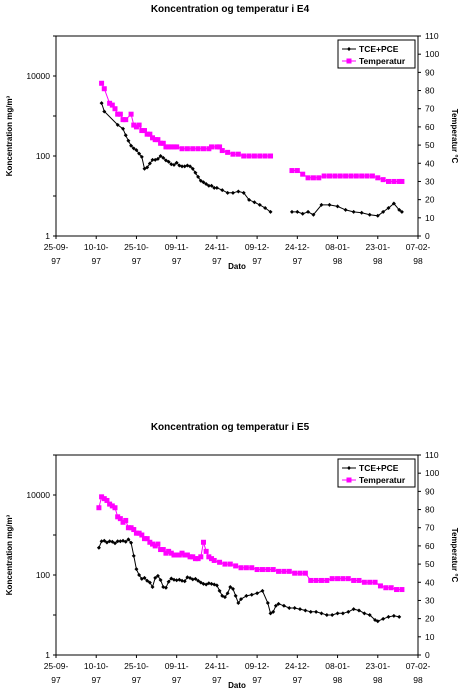  Describe the element at coordinates (379, 49) in the screenshot. I see `legend-label: TCE+PCE` at that location.